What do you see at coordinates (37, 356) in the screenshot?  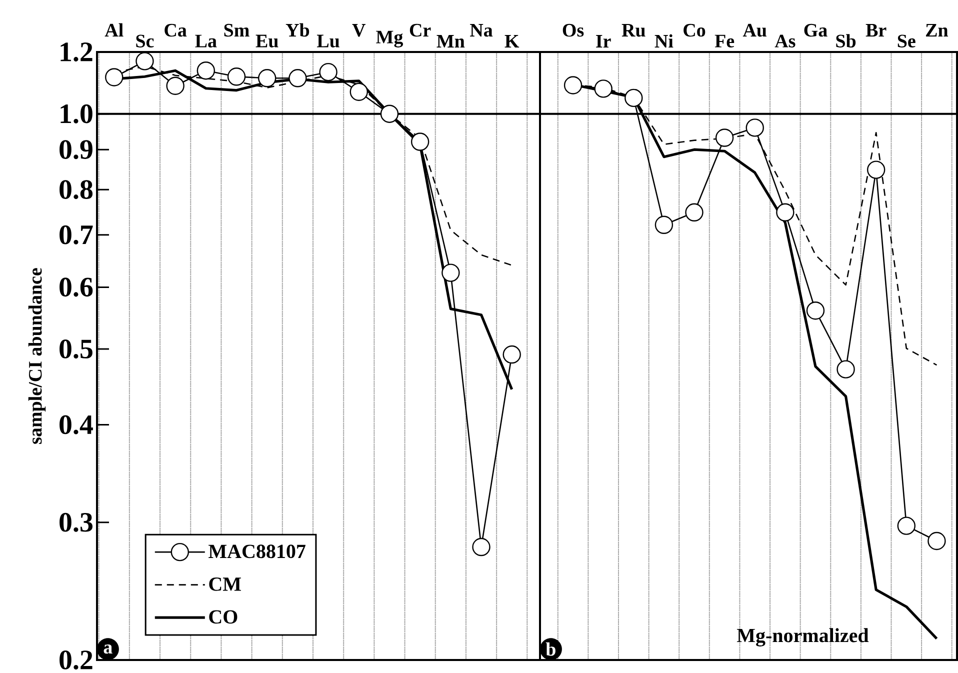 I see `y-axis-title: sample/CI abundance` at bounding box center [37, 356].